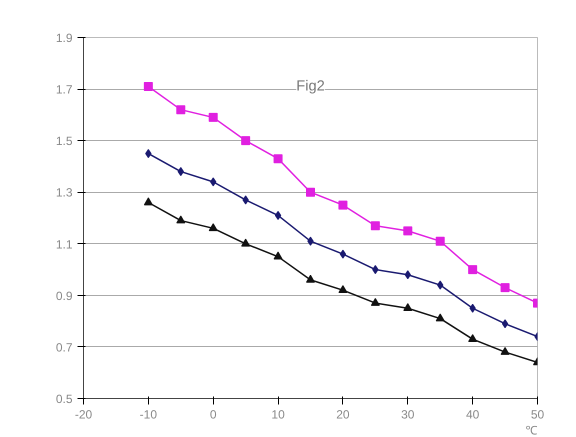 This screenshot has height=437, width=576. I want to click on x-tick-label: 30, so click(408, 415).